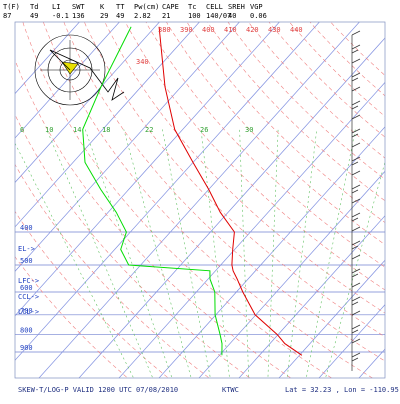 This screenshot has height=404, width=400. What do you see at coordinates (186, 30) in the screenshot?
I see `theta-label: 390` at bounding box center [186, 30].